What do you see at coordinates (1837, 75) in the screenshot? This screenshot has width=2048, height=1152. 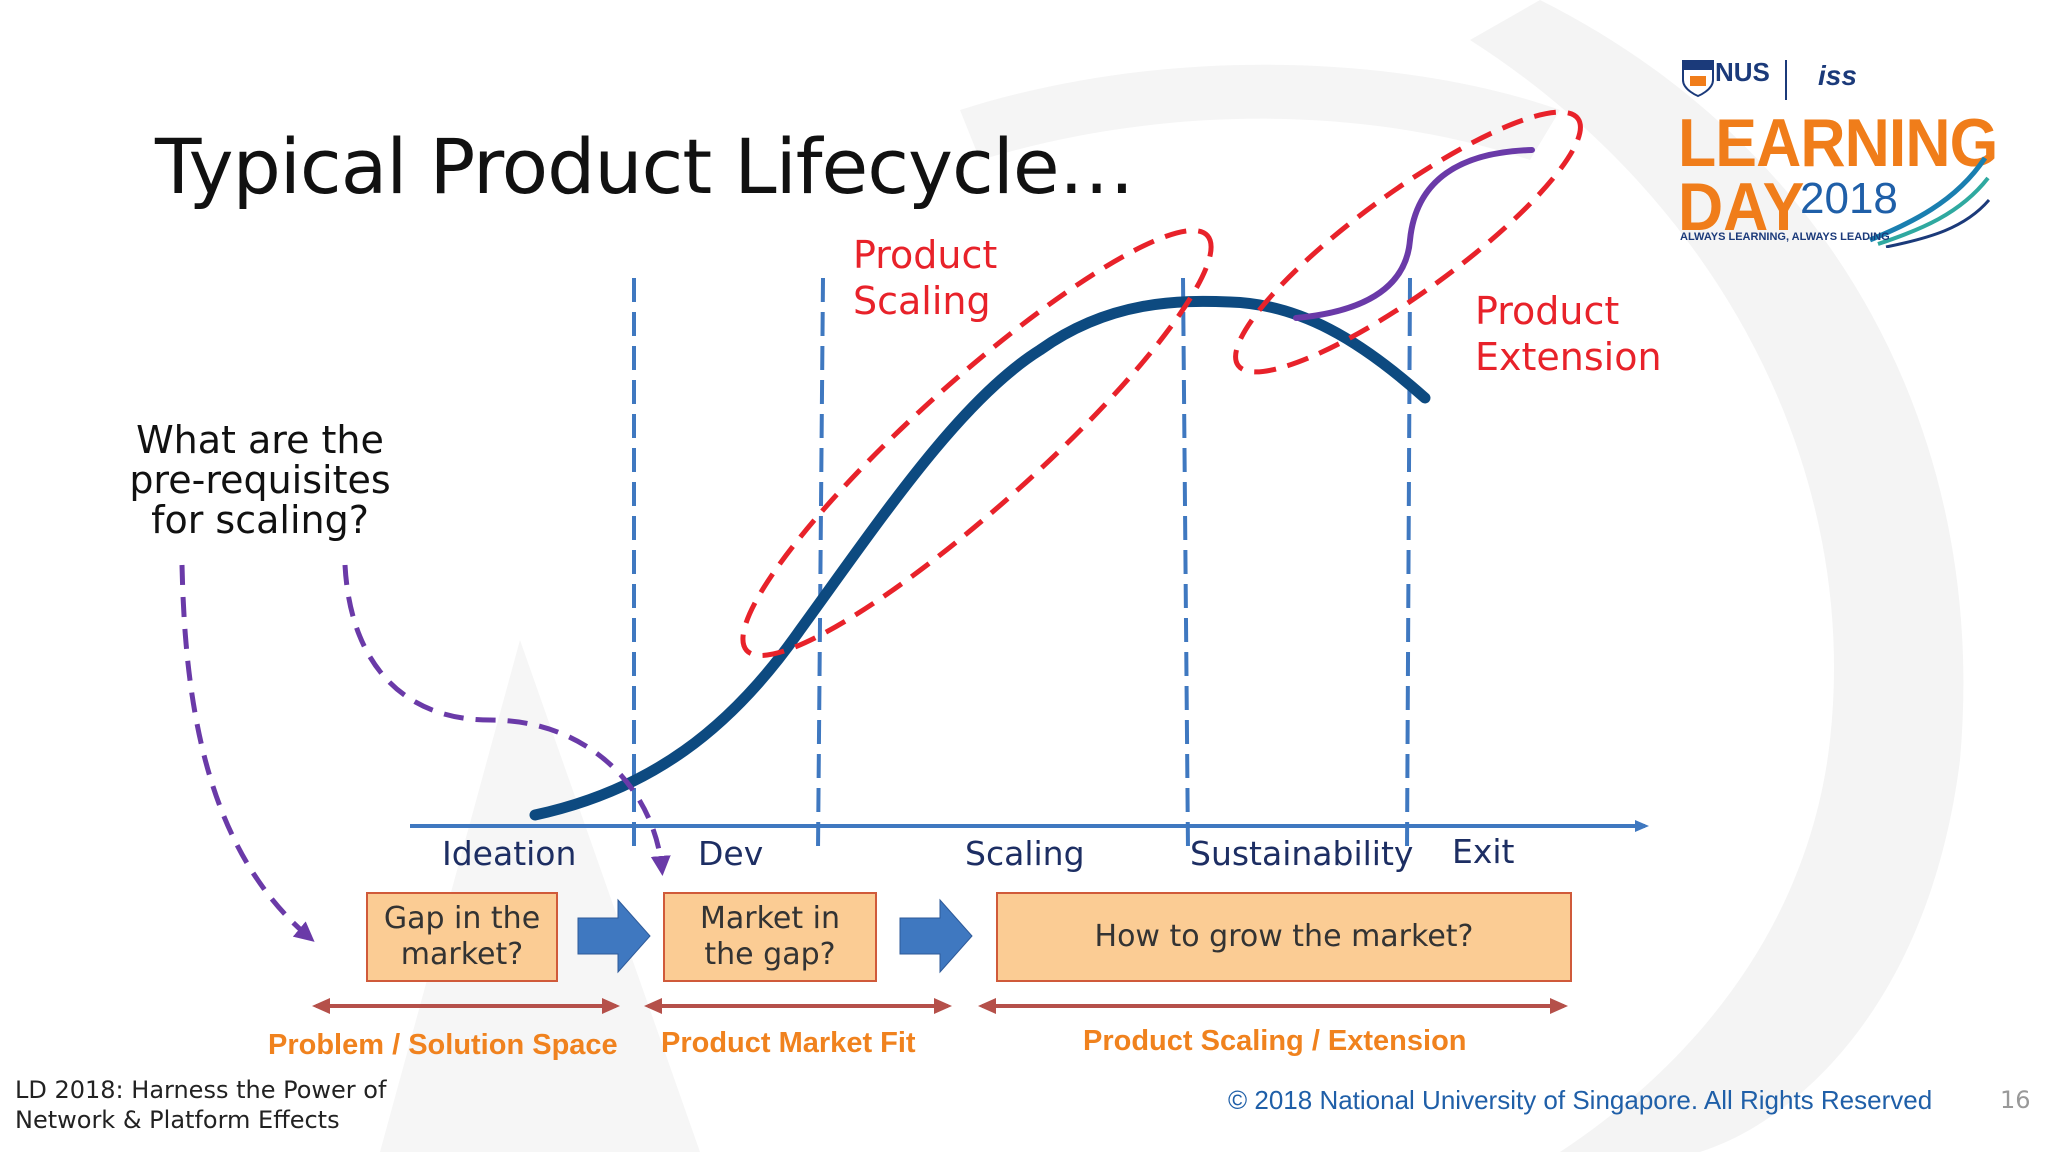 I see `logo-iss-text: iss` at bounding box center [1837, 75].